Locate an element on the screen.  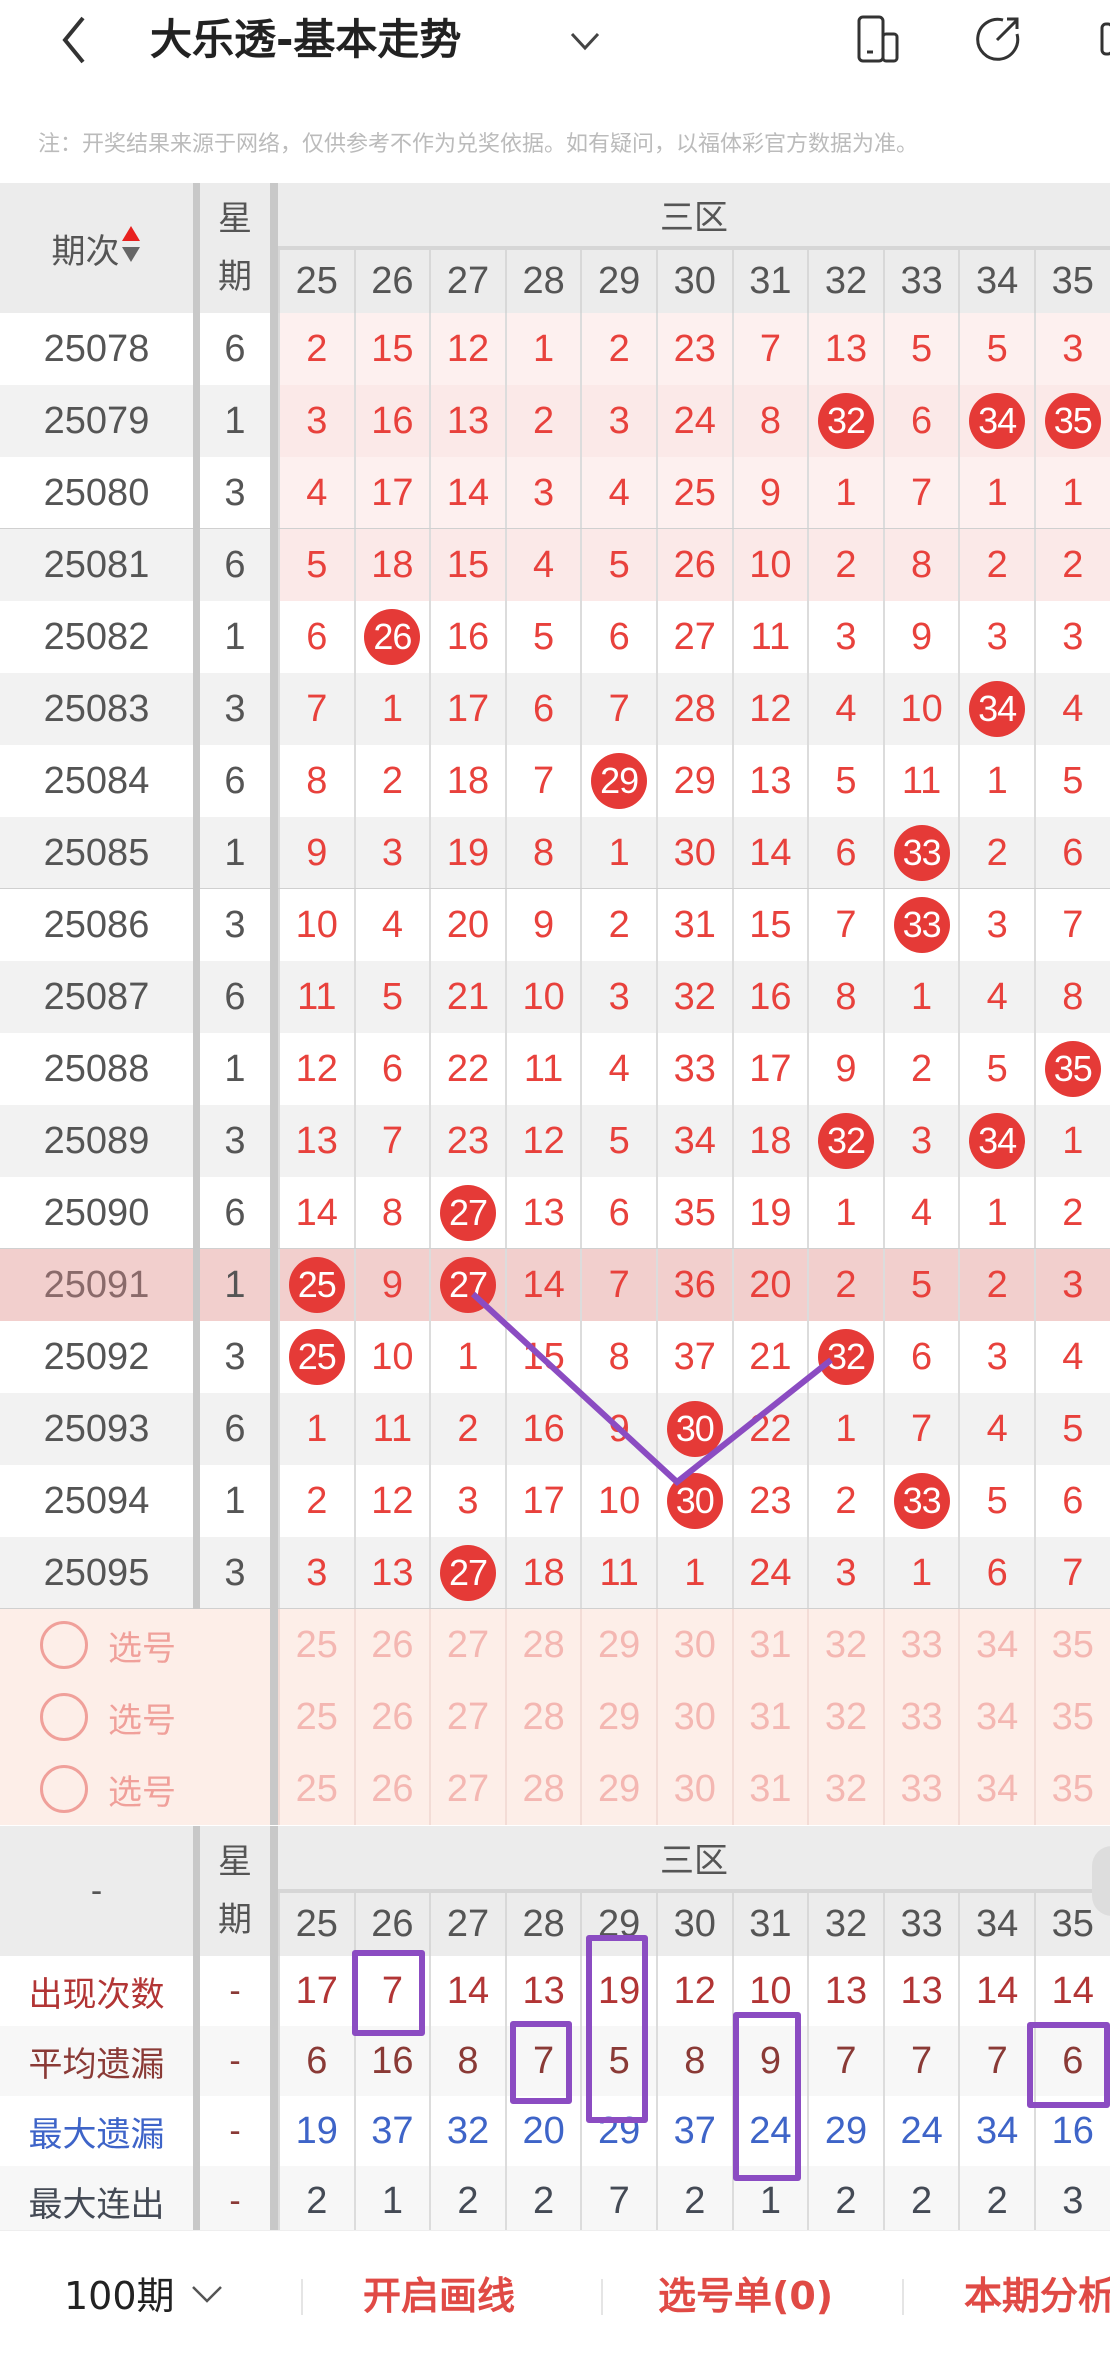
selection-list-button: 选号单(0) is located at coordinates (746, 2296).